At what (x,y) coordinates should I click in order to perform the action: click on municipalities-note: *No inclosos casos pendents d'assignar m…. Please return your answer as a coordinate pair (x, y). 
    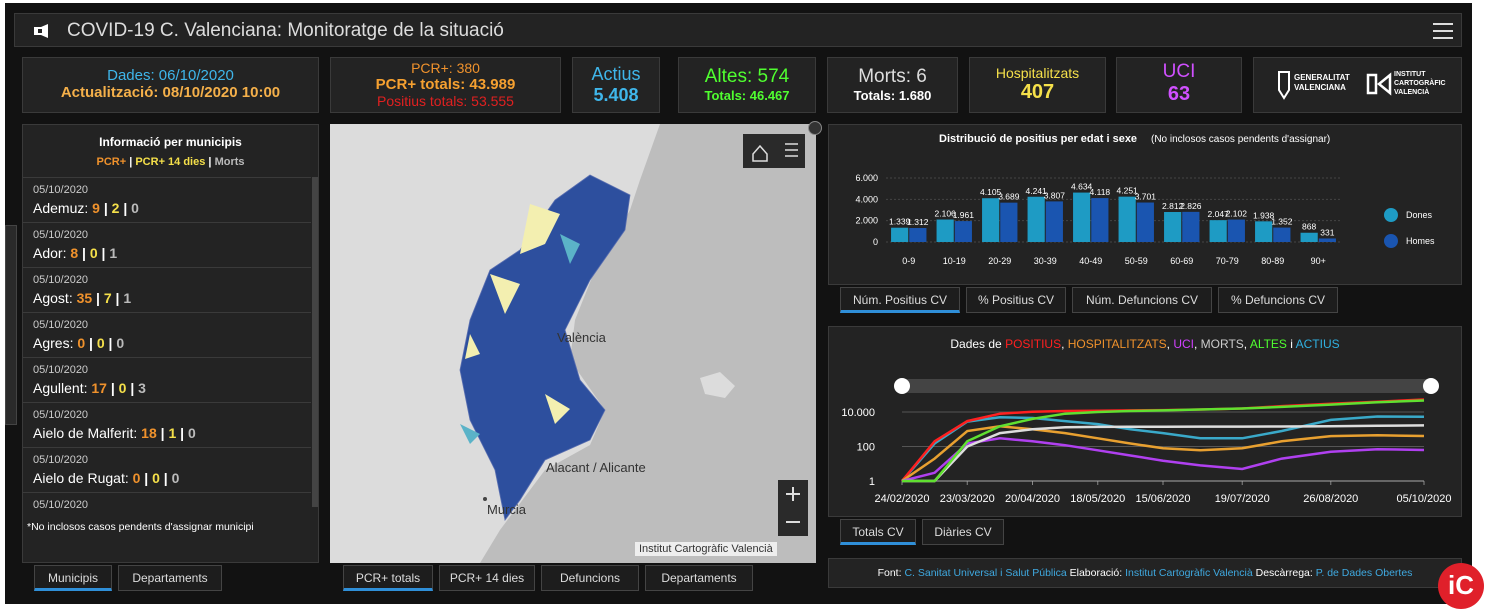
    Looking at the image, I should click on (140, 527).